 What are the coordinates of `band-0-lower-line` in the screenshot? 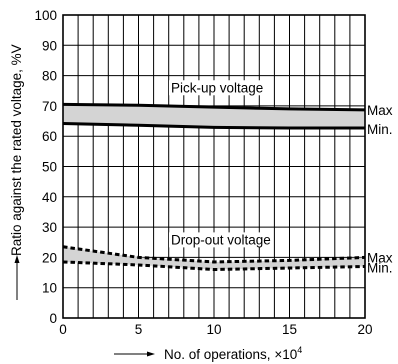 It's located at (213, 125).